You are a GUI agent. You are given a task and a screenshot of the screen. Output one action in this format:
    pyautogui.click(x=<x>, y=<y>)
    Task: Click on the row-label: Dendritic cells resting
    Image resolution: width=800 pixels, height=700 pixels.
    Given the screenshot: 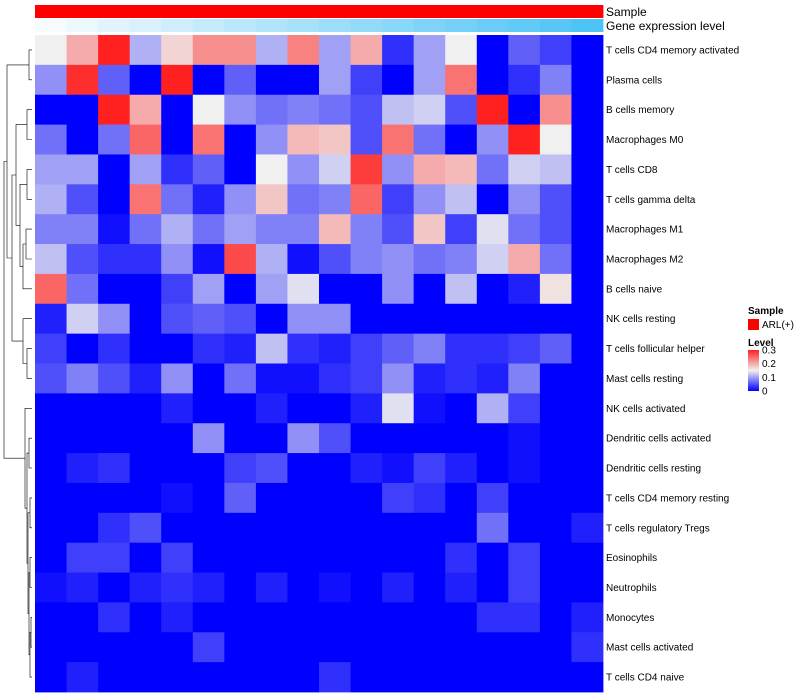 What is the action you would take?
    pyautogui.click(x=653, y=469)
    